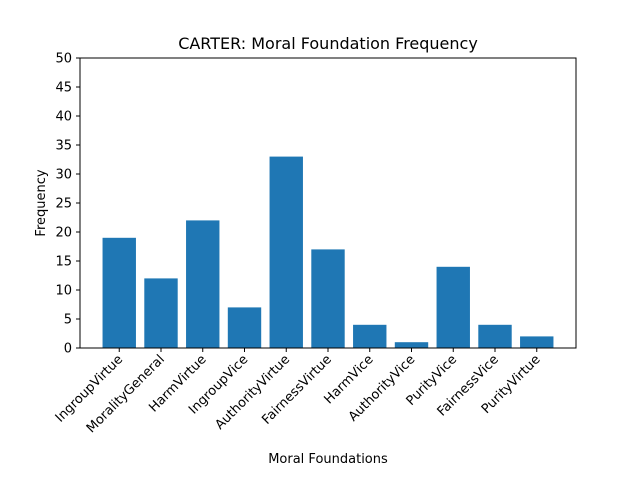 The width and height of the screenshot is (640, 480). Describe the element at coordinates (328, 459) in the screenshot. I see `x-axis-label: Moral Foundations` at that location.